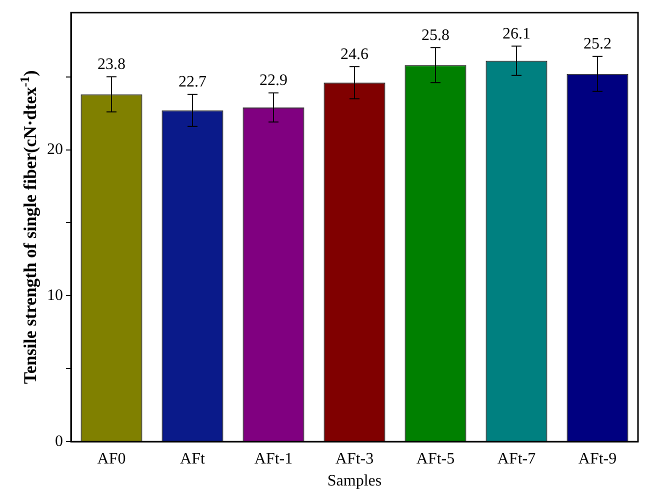 The width and height of the screenshot is (648, 491). Describe the element at coordinates (274, 81) in the screenshot. I see `data-label: 22.9` at that location.